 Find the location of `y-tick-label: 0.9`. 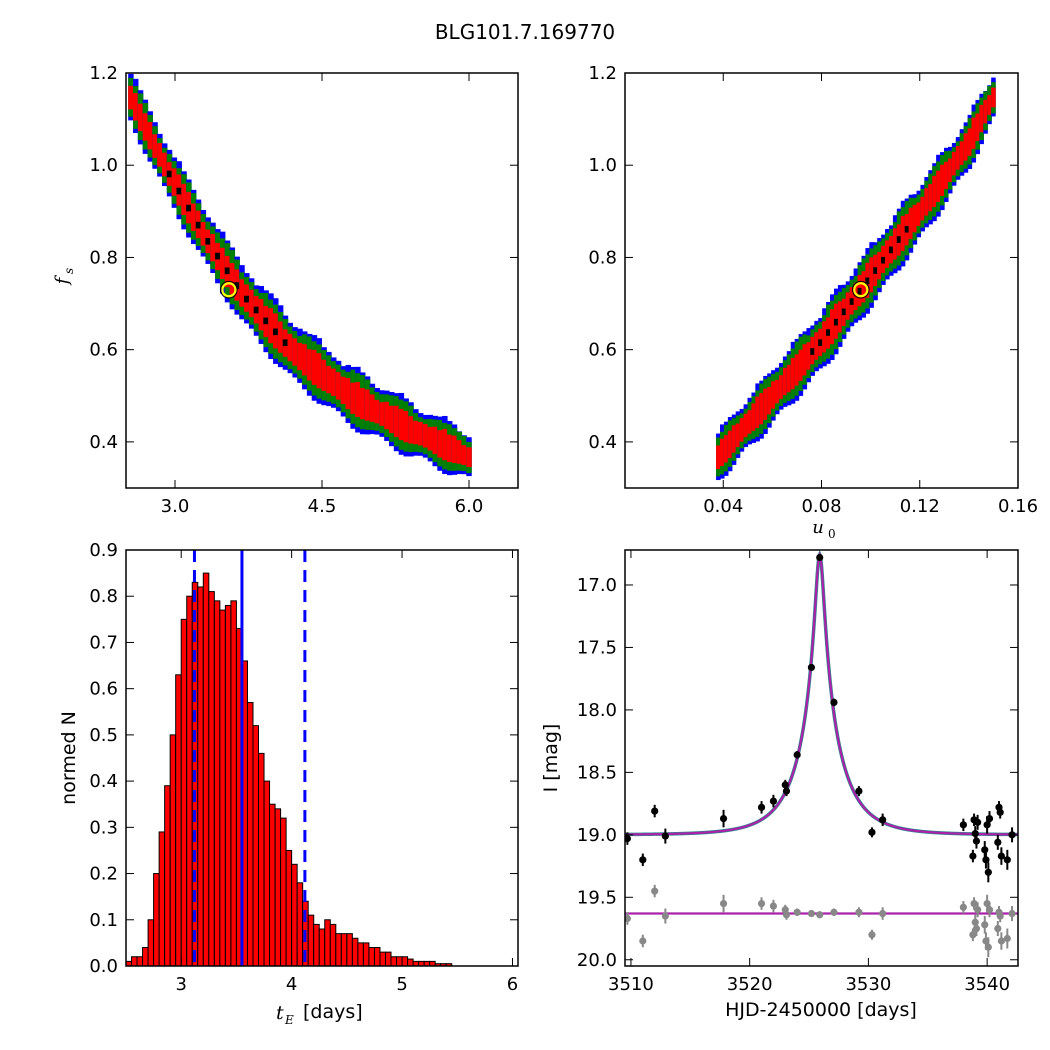

y-tick-label: 0.9 is located at coordinates (103, 550).